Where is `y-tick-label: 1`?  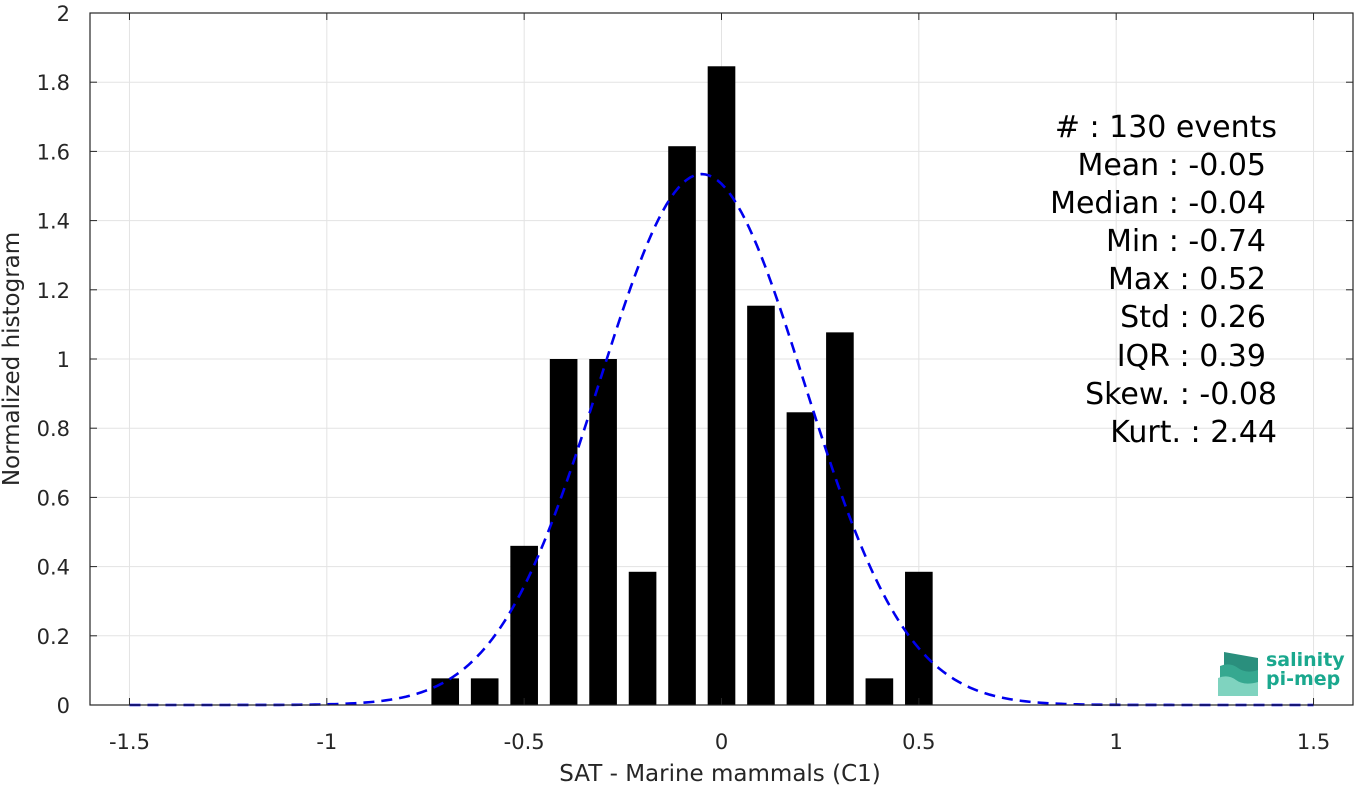
y-tick-label: 1 is located at coordinates (63, 360).